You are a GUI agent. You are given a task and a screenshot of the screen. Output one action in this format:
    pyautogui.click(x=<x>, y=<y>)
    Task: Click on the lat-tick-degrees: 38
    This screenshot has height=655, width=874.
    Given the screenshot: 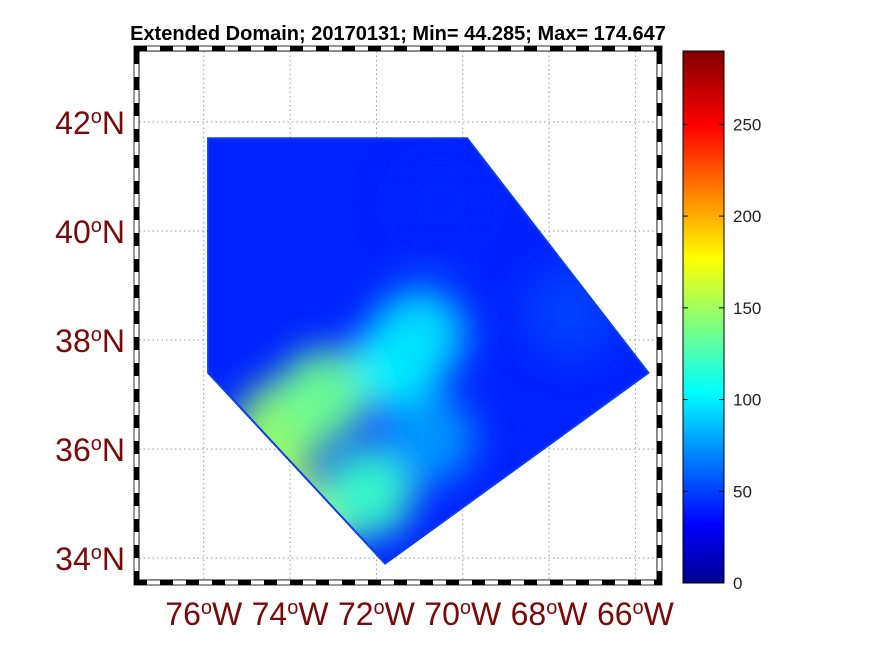 What is the action you would take?
    pyautogui.click(x=73, y=341)
    